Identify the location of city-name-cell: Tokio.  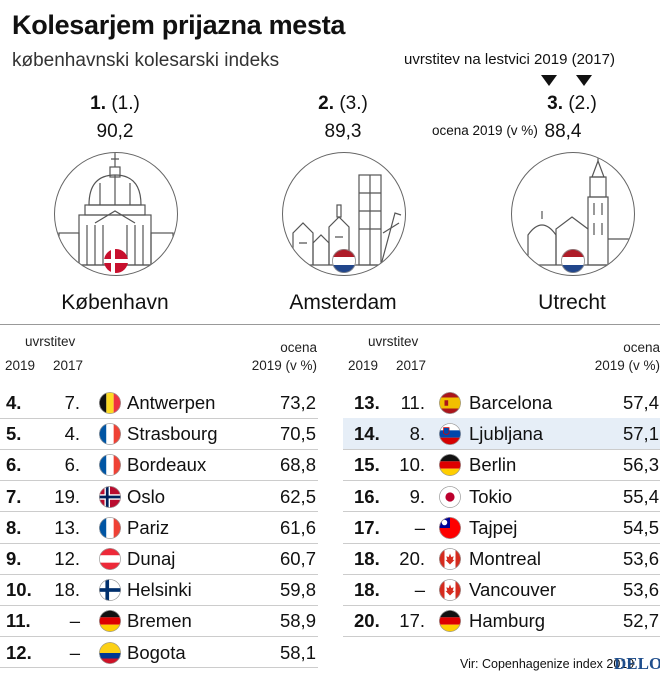
(491, 496).